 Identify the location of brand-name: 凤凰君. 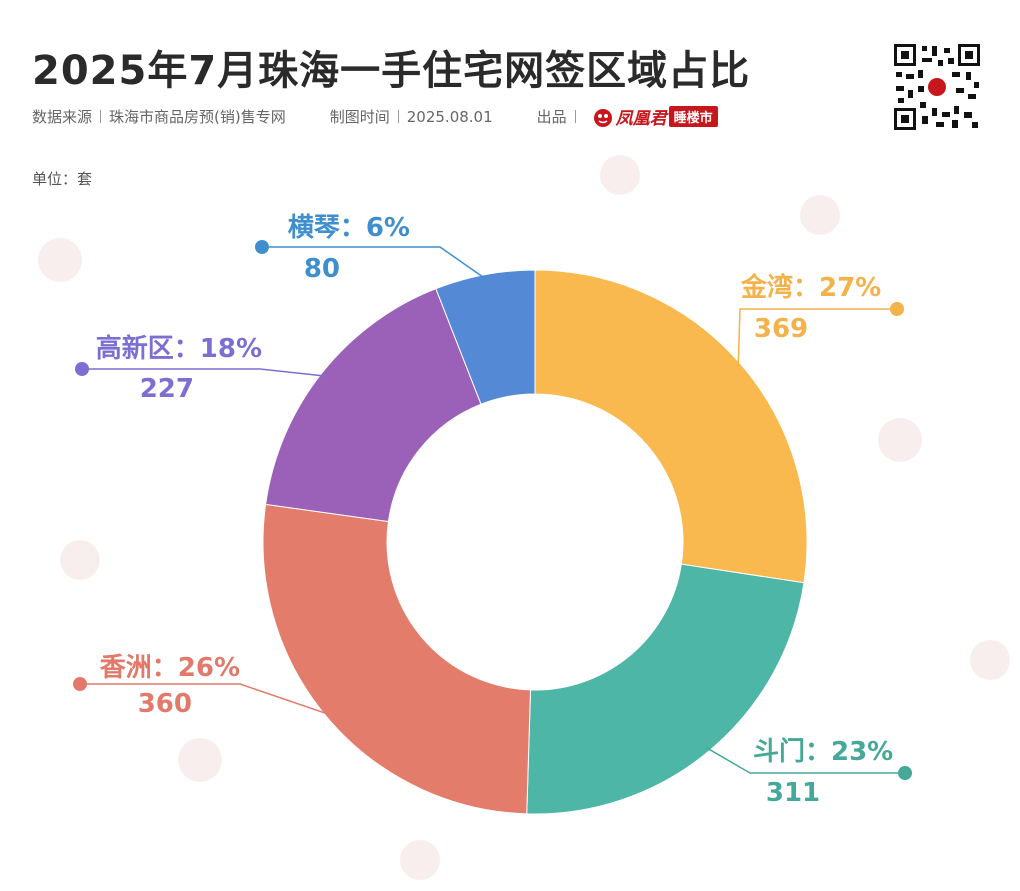
(641, 119).